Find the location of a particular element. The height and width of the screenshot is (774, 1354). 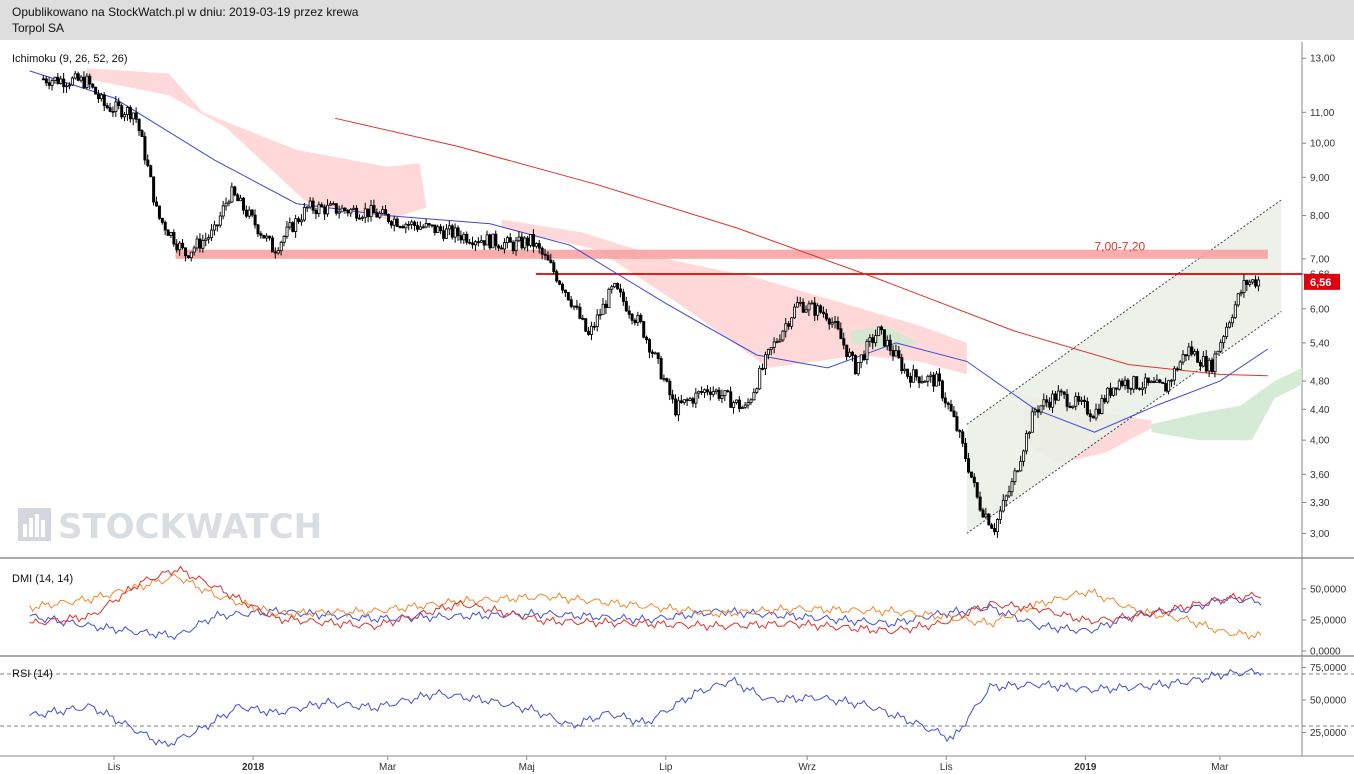

indicator-tick-label: 0,0000 is located at coordinates (1325, 652).